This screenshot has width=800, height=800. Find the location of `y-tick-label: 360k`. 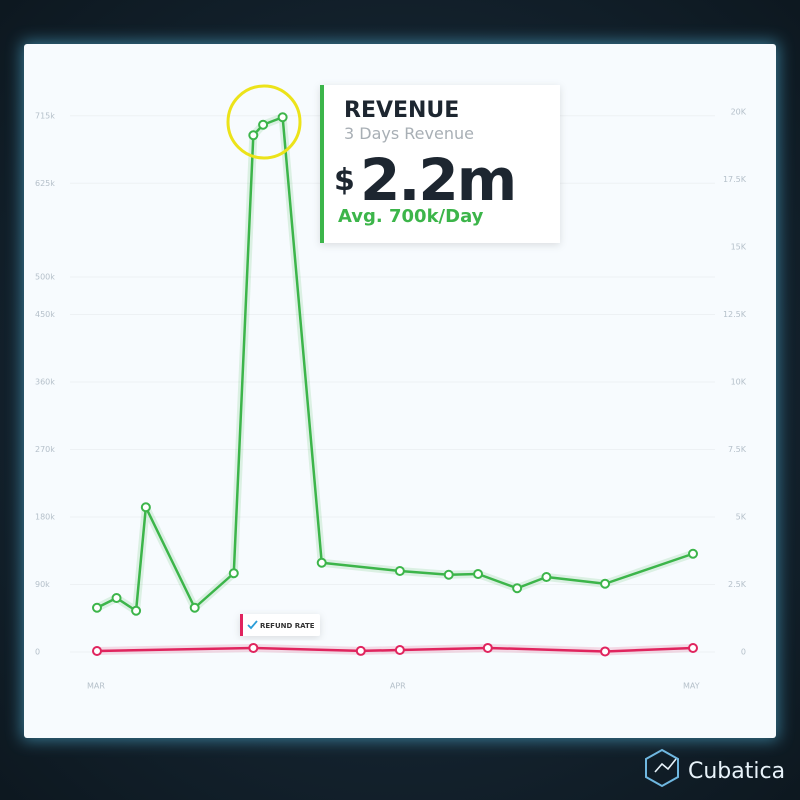

y-tick-label: 360k is located at coordinates (45, 382).